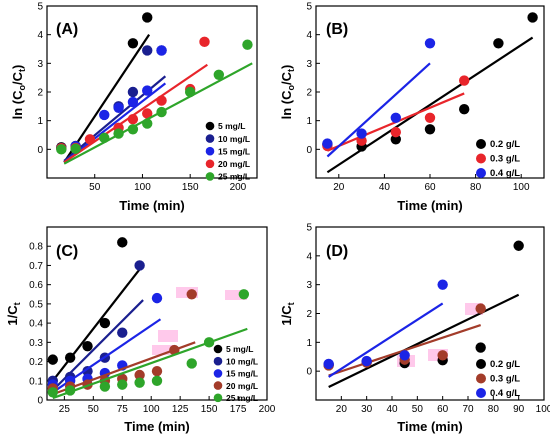 This screenshot has width=550, height=441. What do you see at coordinates (267, 409) in the screenshot?
I see `x-tick-label: 200` at bounding box center [267, 409].